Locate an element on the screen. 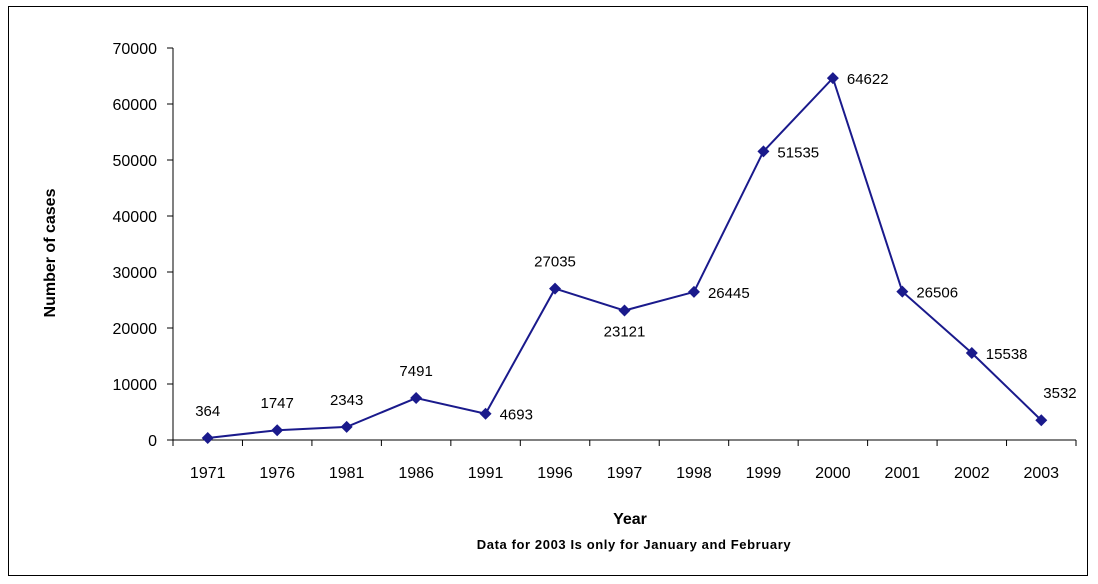  data-label: 2343 is located at coordinates (346, 400).